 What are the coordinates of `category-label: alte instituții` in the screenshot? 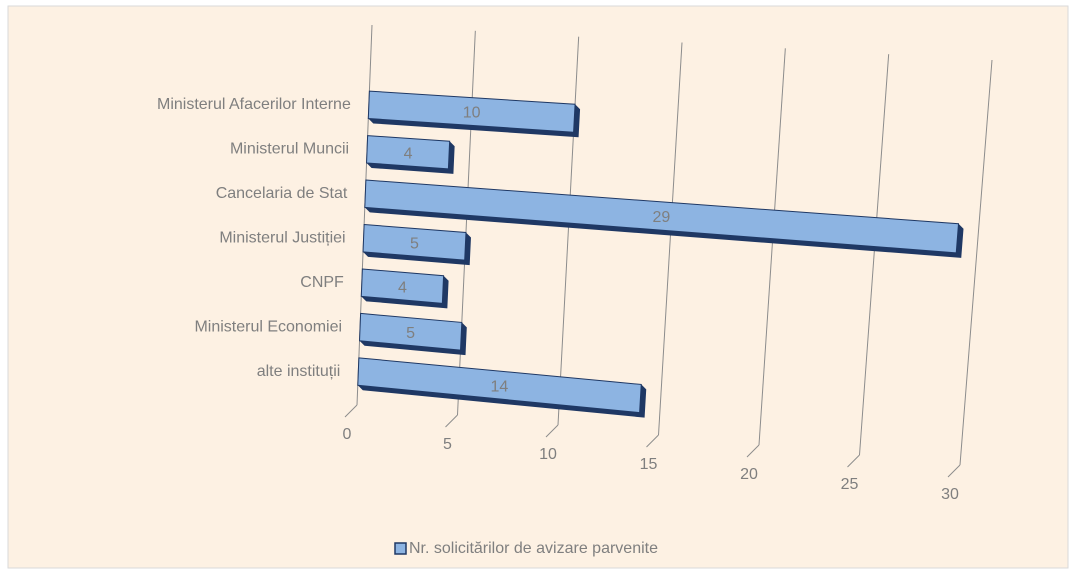 It's located at (299, 371).